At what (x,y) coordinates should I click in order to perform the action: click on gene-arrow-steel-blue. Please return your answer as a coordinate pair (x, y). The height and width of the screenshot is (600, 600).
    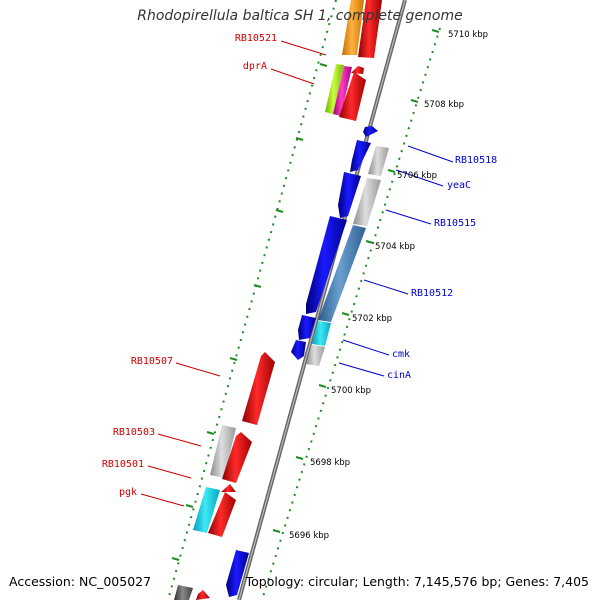
    Looking at the image, I should click on (342, 273).